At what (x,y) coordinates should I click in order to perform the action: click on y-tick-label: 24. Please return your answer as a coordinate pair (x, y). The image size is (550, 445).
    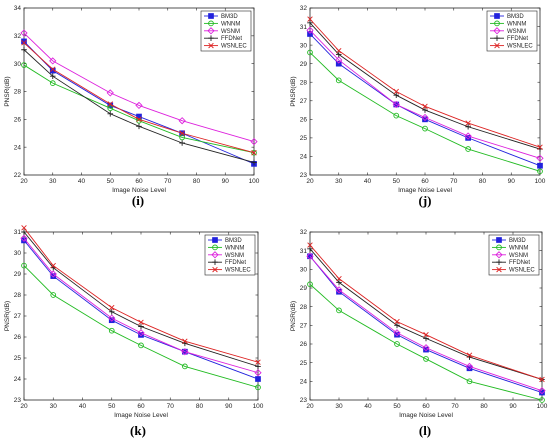
    Looking at the image, I should click on (304, 382).